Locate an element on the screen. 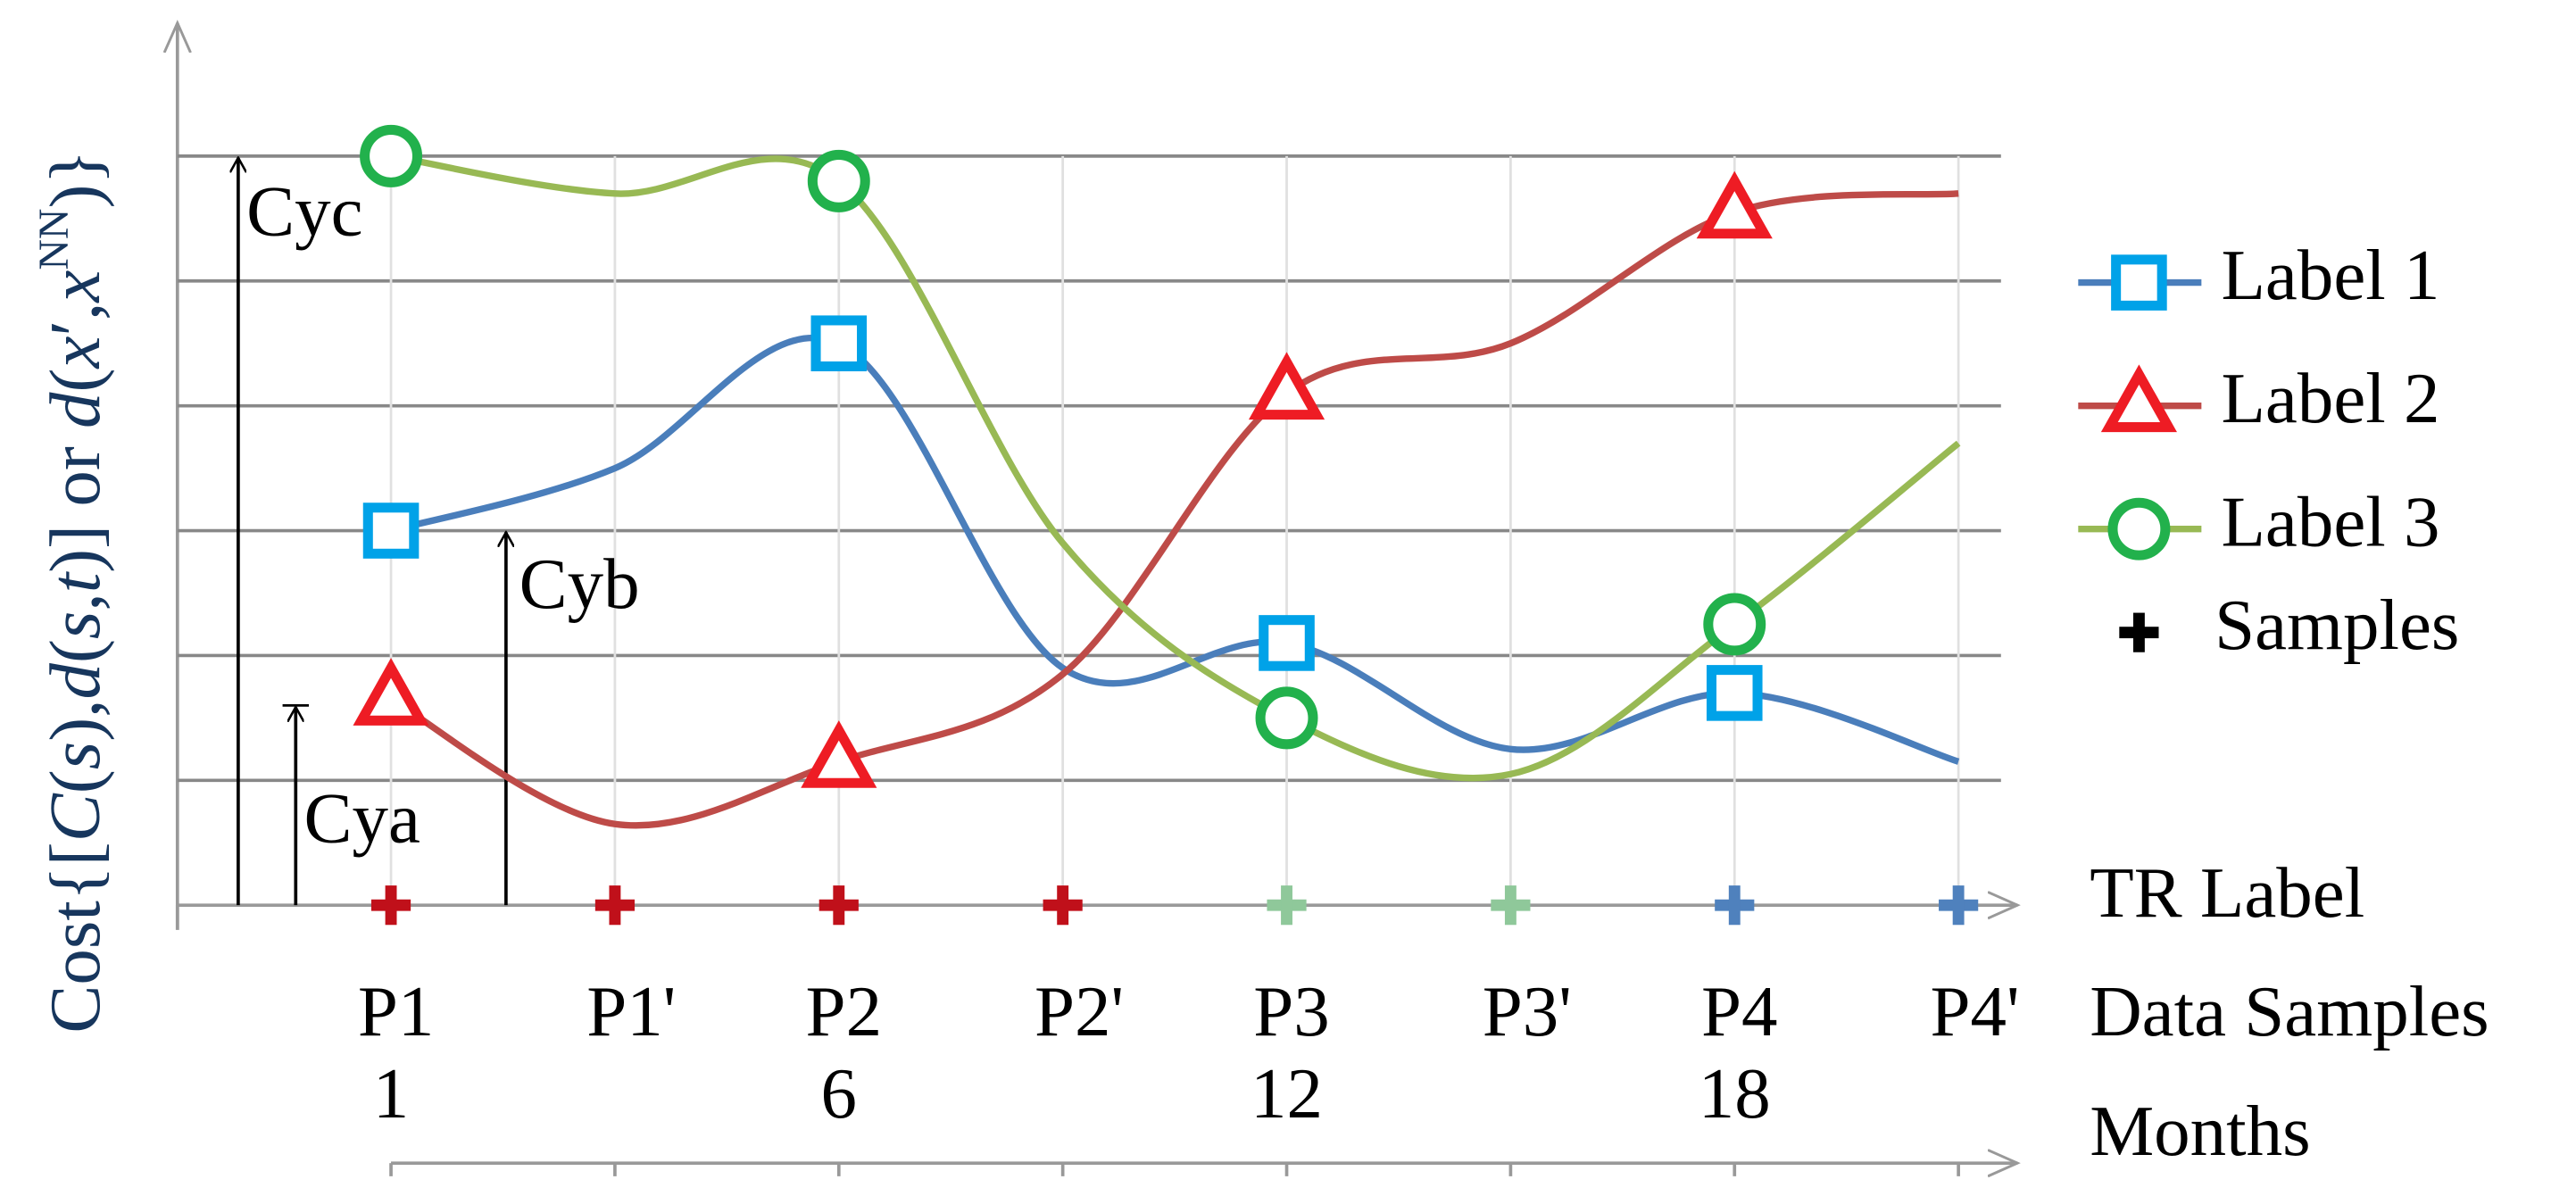  x-tick-label: P3 is located at coordinates (1291, 1011).